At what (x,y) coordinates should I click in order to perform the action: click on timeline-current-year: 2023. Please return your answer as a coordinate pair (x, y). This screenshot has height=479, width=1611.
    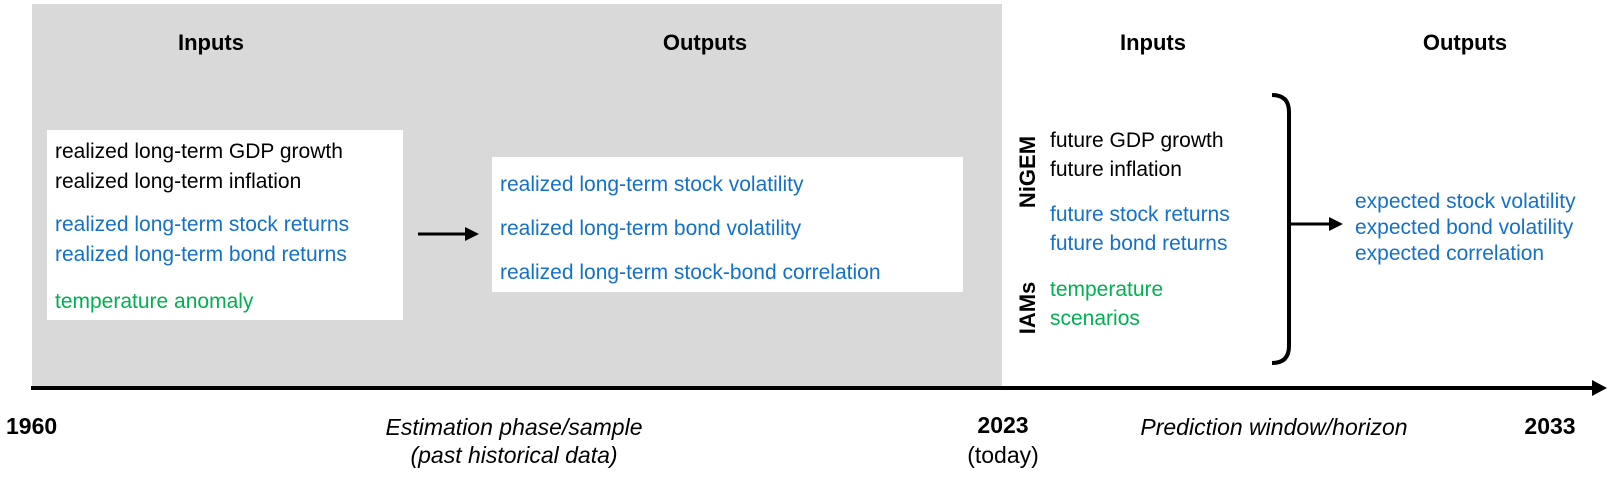
    Looking at the image, I should click on (1003, 425).